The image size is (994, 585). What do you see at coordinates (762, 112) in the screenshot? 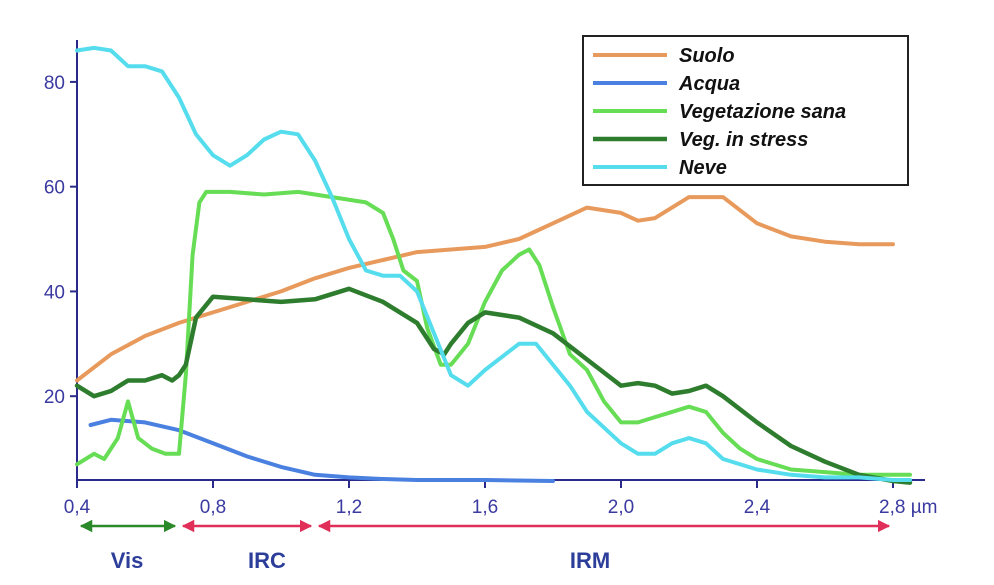
I see `legend-label-vegetazione-sana: Vegetazione sana` at bounding box center [762, 112].